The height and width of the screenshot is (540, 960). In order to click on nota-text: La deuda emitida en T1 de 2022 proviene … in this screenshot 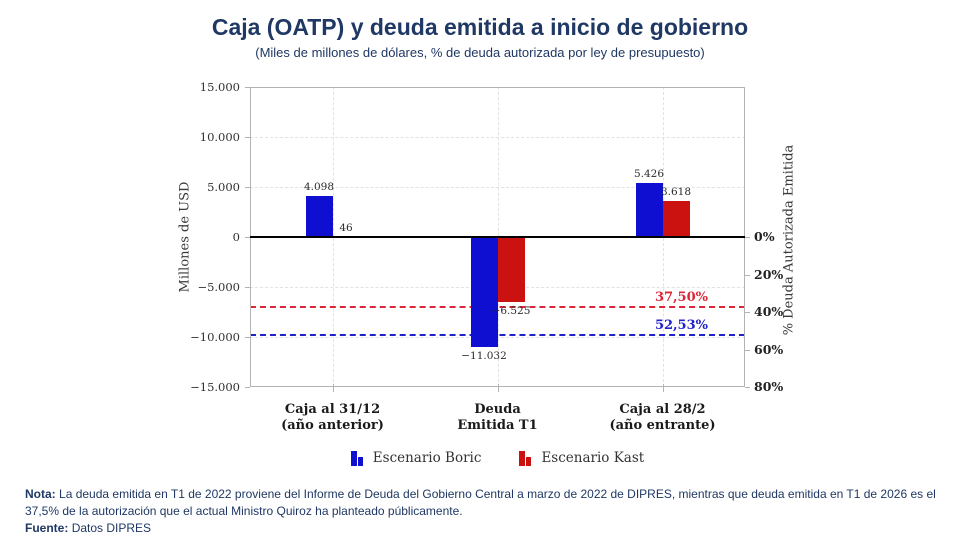, I will do `click(480, 502)`.